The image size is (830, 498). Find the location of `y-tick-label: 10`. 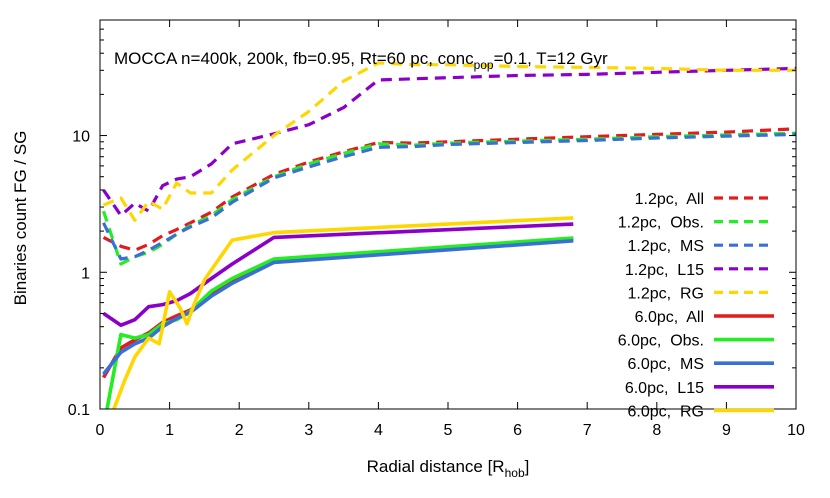

y-tick-label: 10 is located at coordinates (81, 137).